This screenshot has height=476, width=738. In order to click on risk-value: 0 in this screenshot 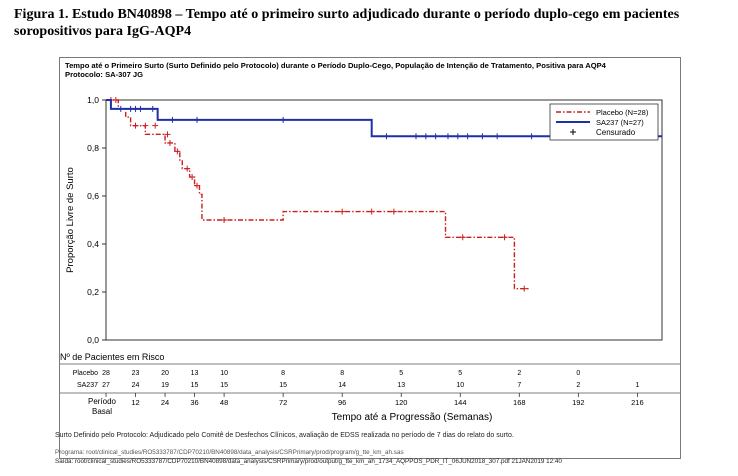, I will do `click(578, 373)`.